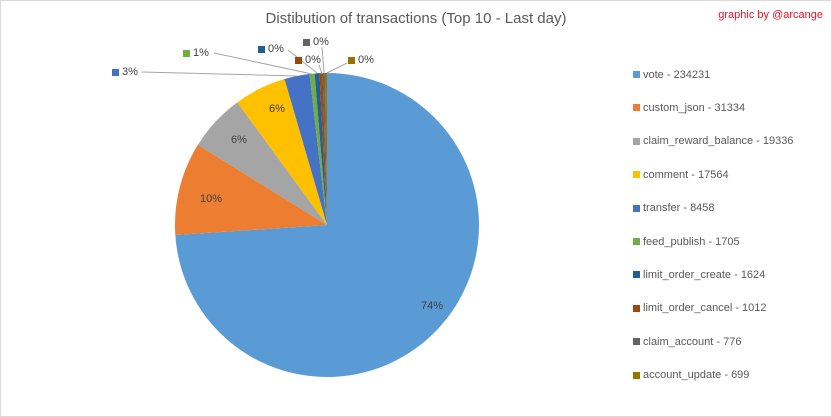  Describe the element at coordinates (305, 149) in the screenshot. I see `pie-slice-transfer` at that location.